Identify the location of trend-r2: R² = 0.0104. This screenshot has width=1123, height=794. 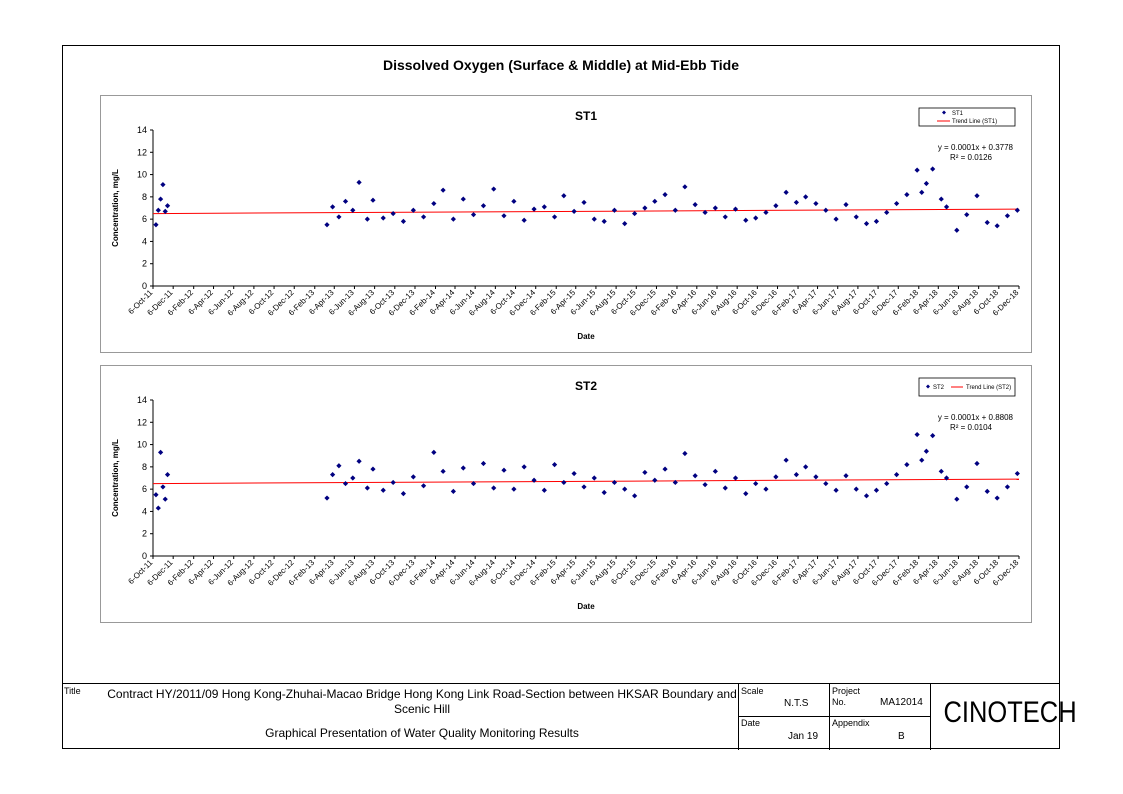
(971, 427).